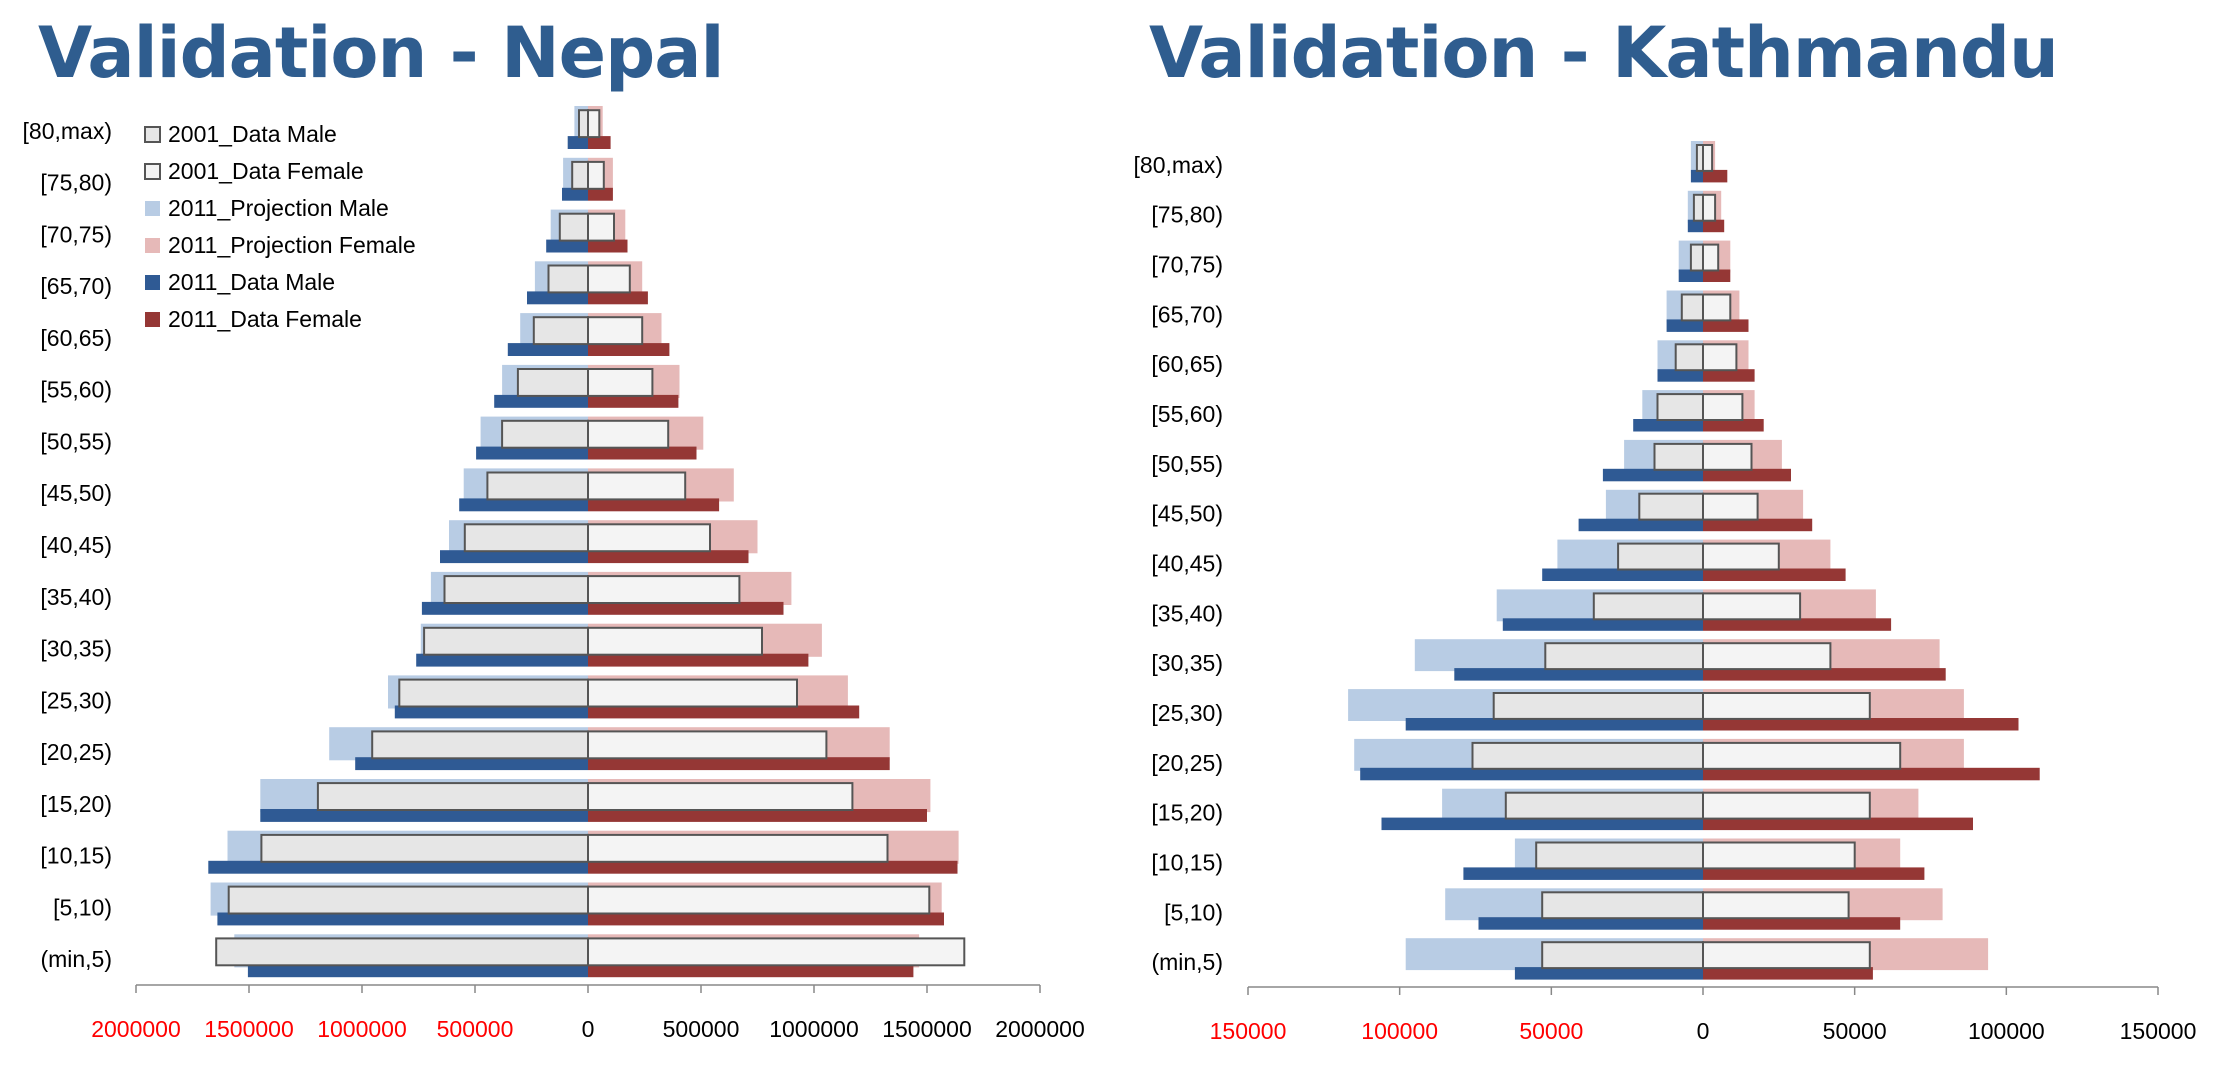 Image resolution: width=2226 pixels, height=1080 pixels. Describe the element at coordinates (1187, 613) in the screenshot. I see `y-tick-label: [35,40)` at that location.